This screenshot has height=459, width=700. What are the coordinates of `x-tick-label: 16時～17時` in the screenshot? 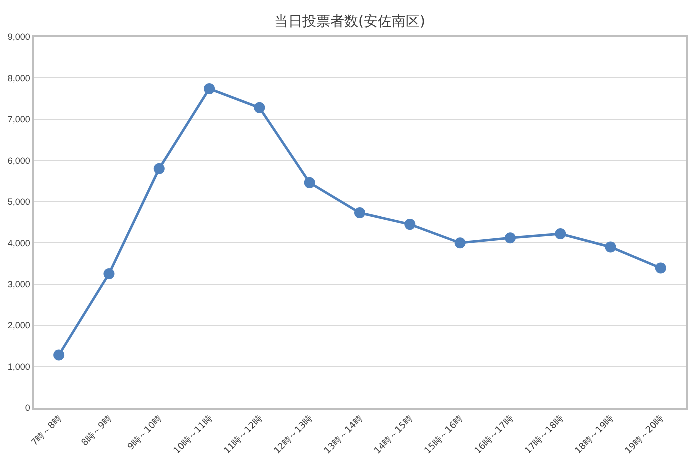 It's located at (494, 435).